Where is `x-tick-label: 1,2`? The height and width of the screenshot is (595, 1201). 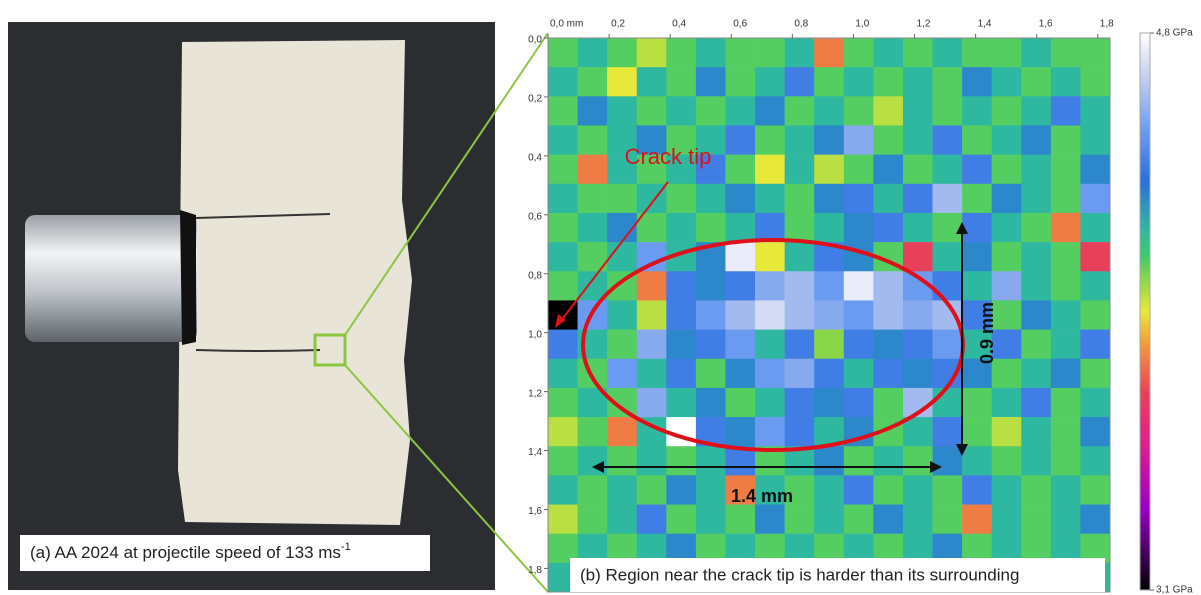 x-tick-label: 1,2 is located at coordinates (924, 24).